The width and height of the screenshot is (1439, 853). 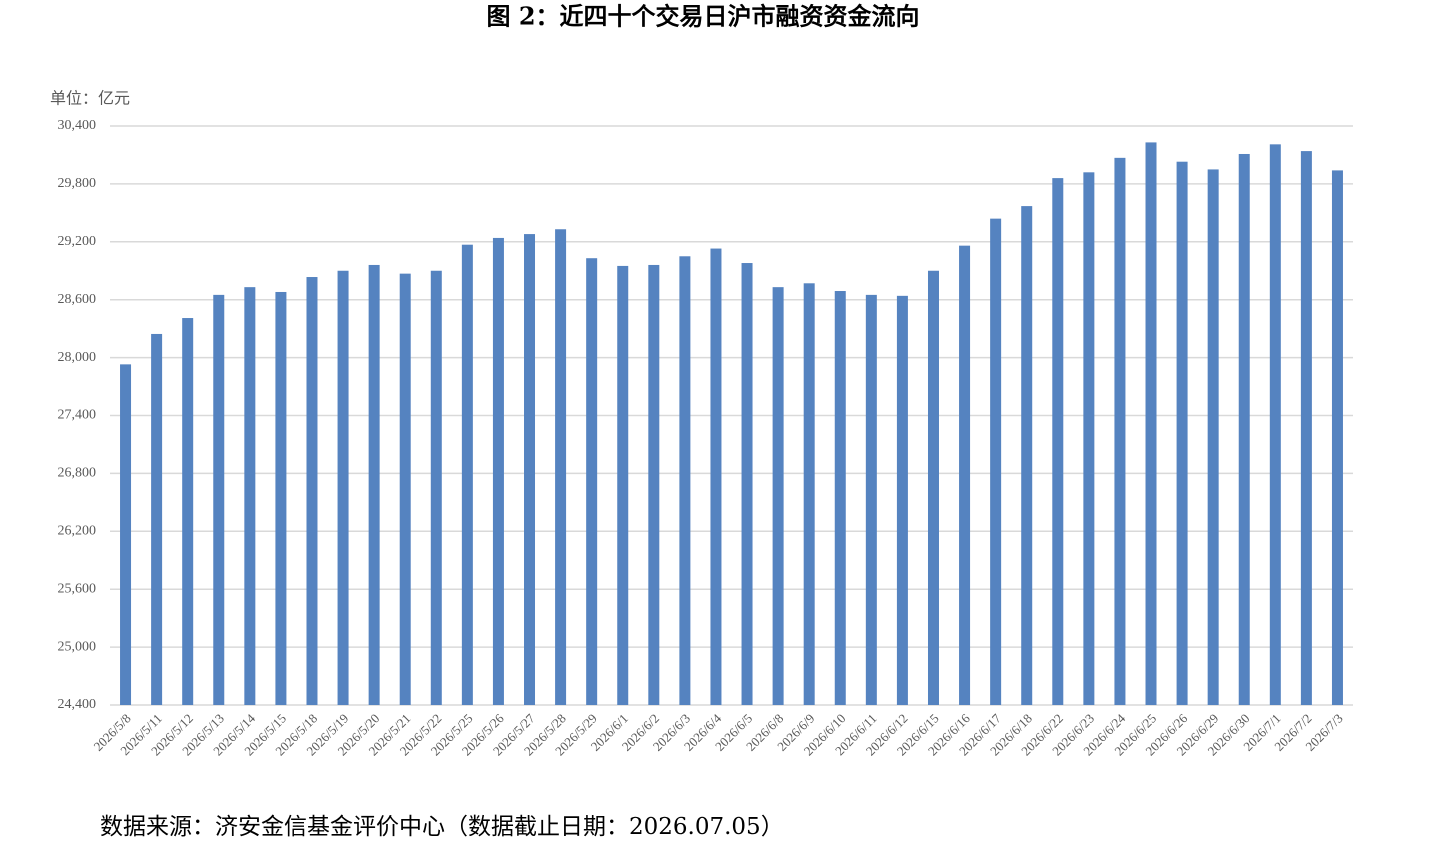 I want to click on y-tick-label: 26,200, so click(x=77, y=531).